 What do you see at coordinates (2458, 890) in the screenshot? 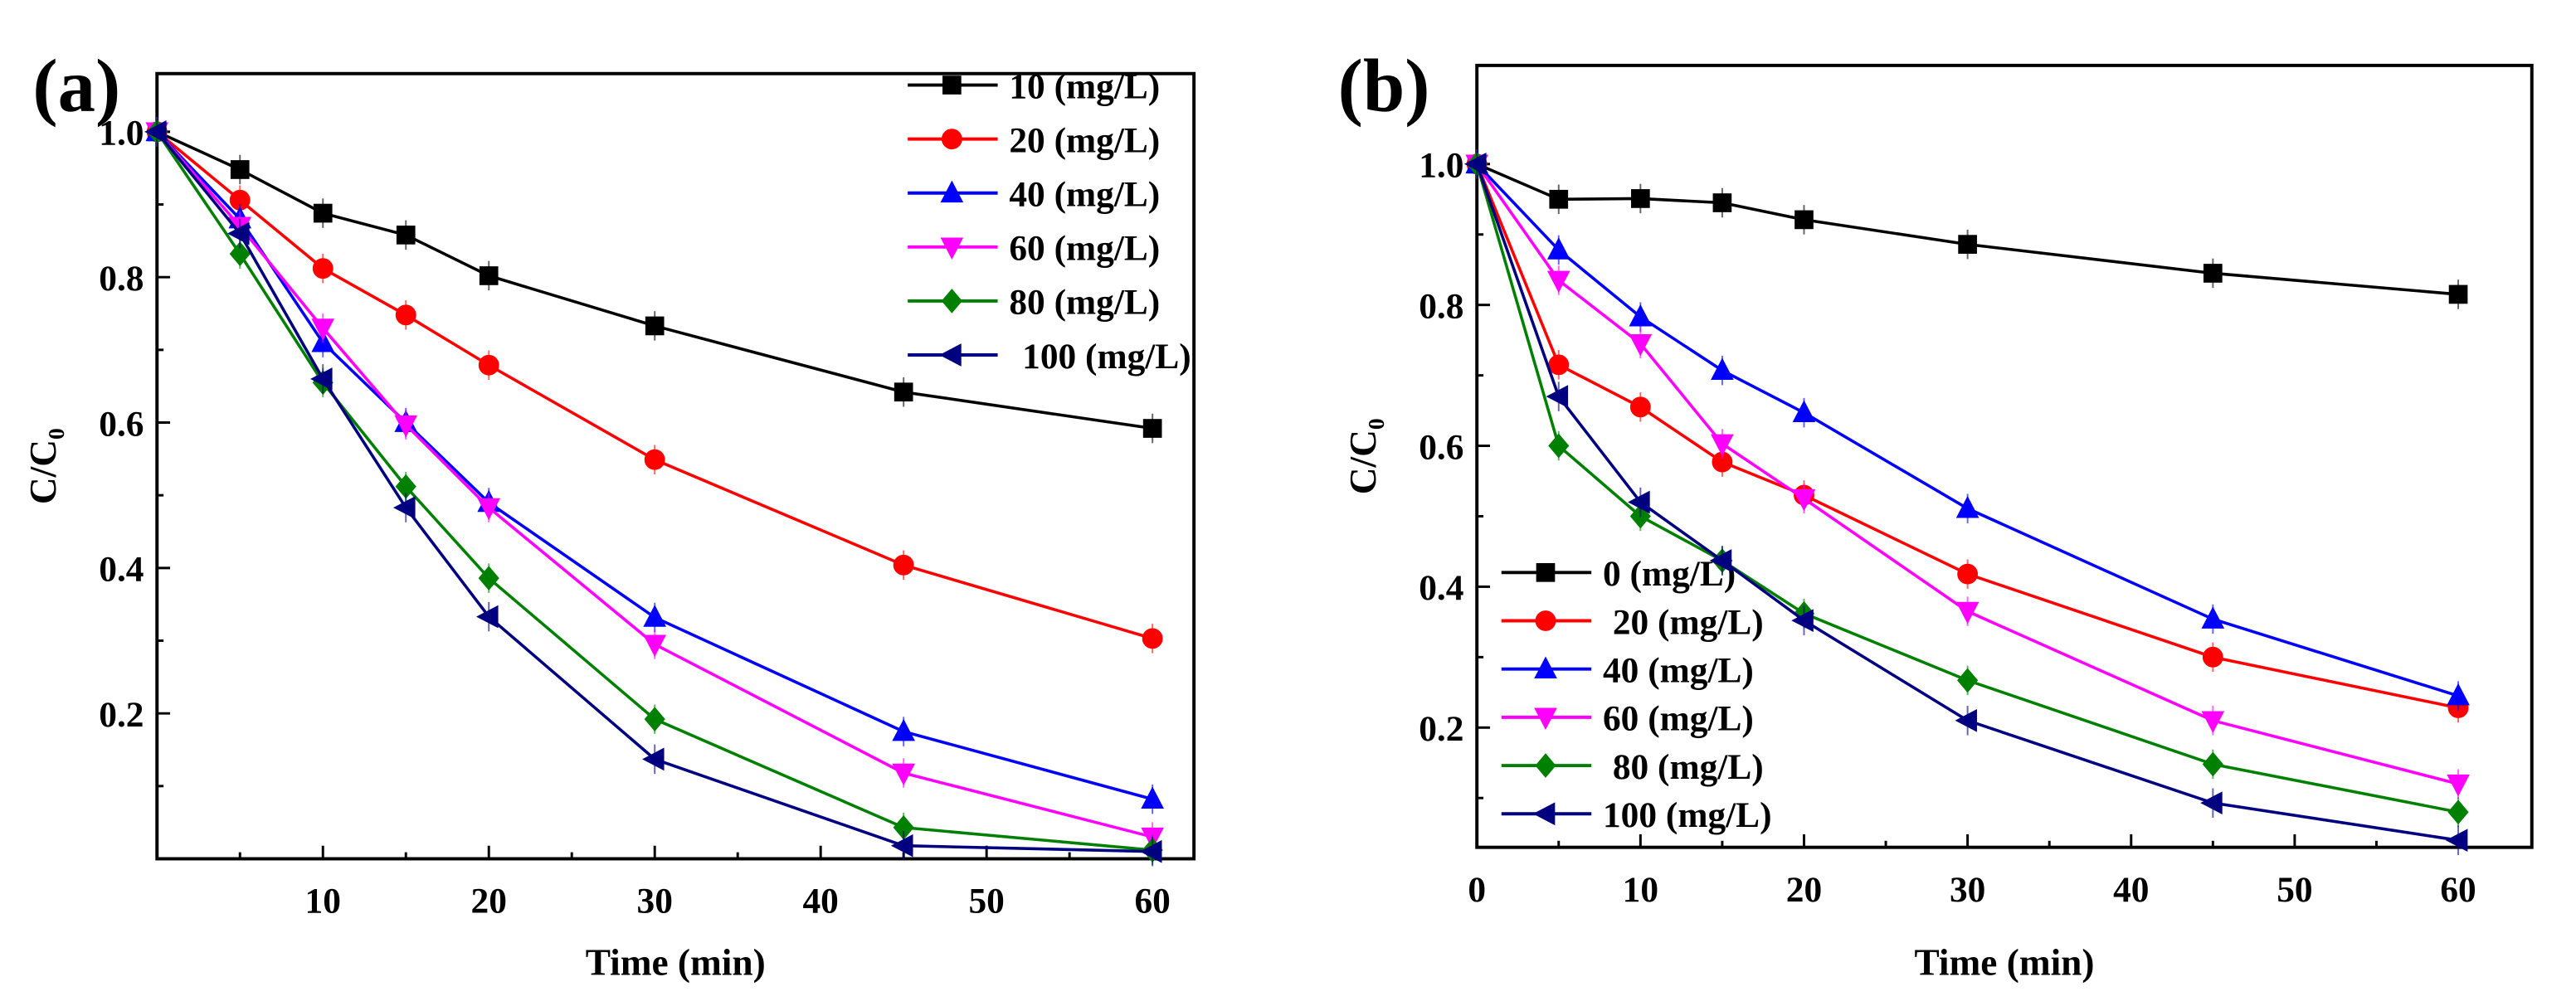
I see `x-tick-label: 60` at bounding box center [2458, 890].